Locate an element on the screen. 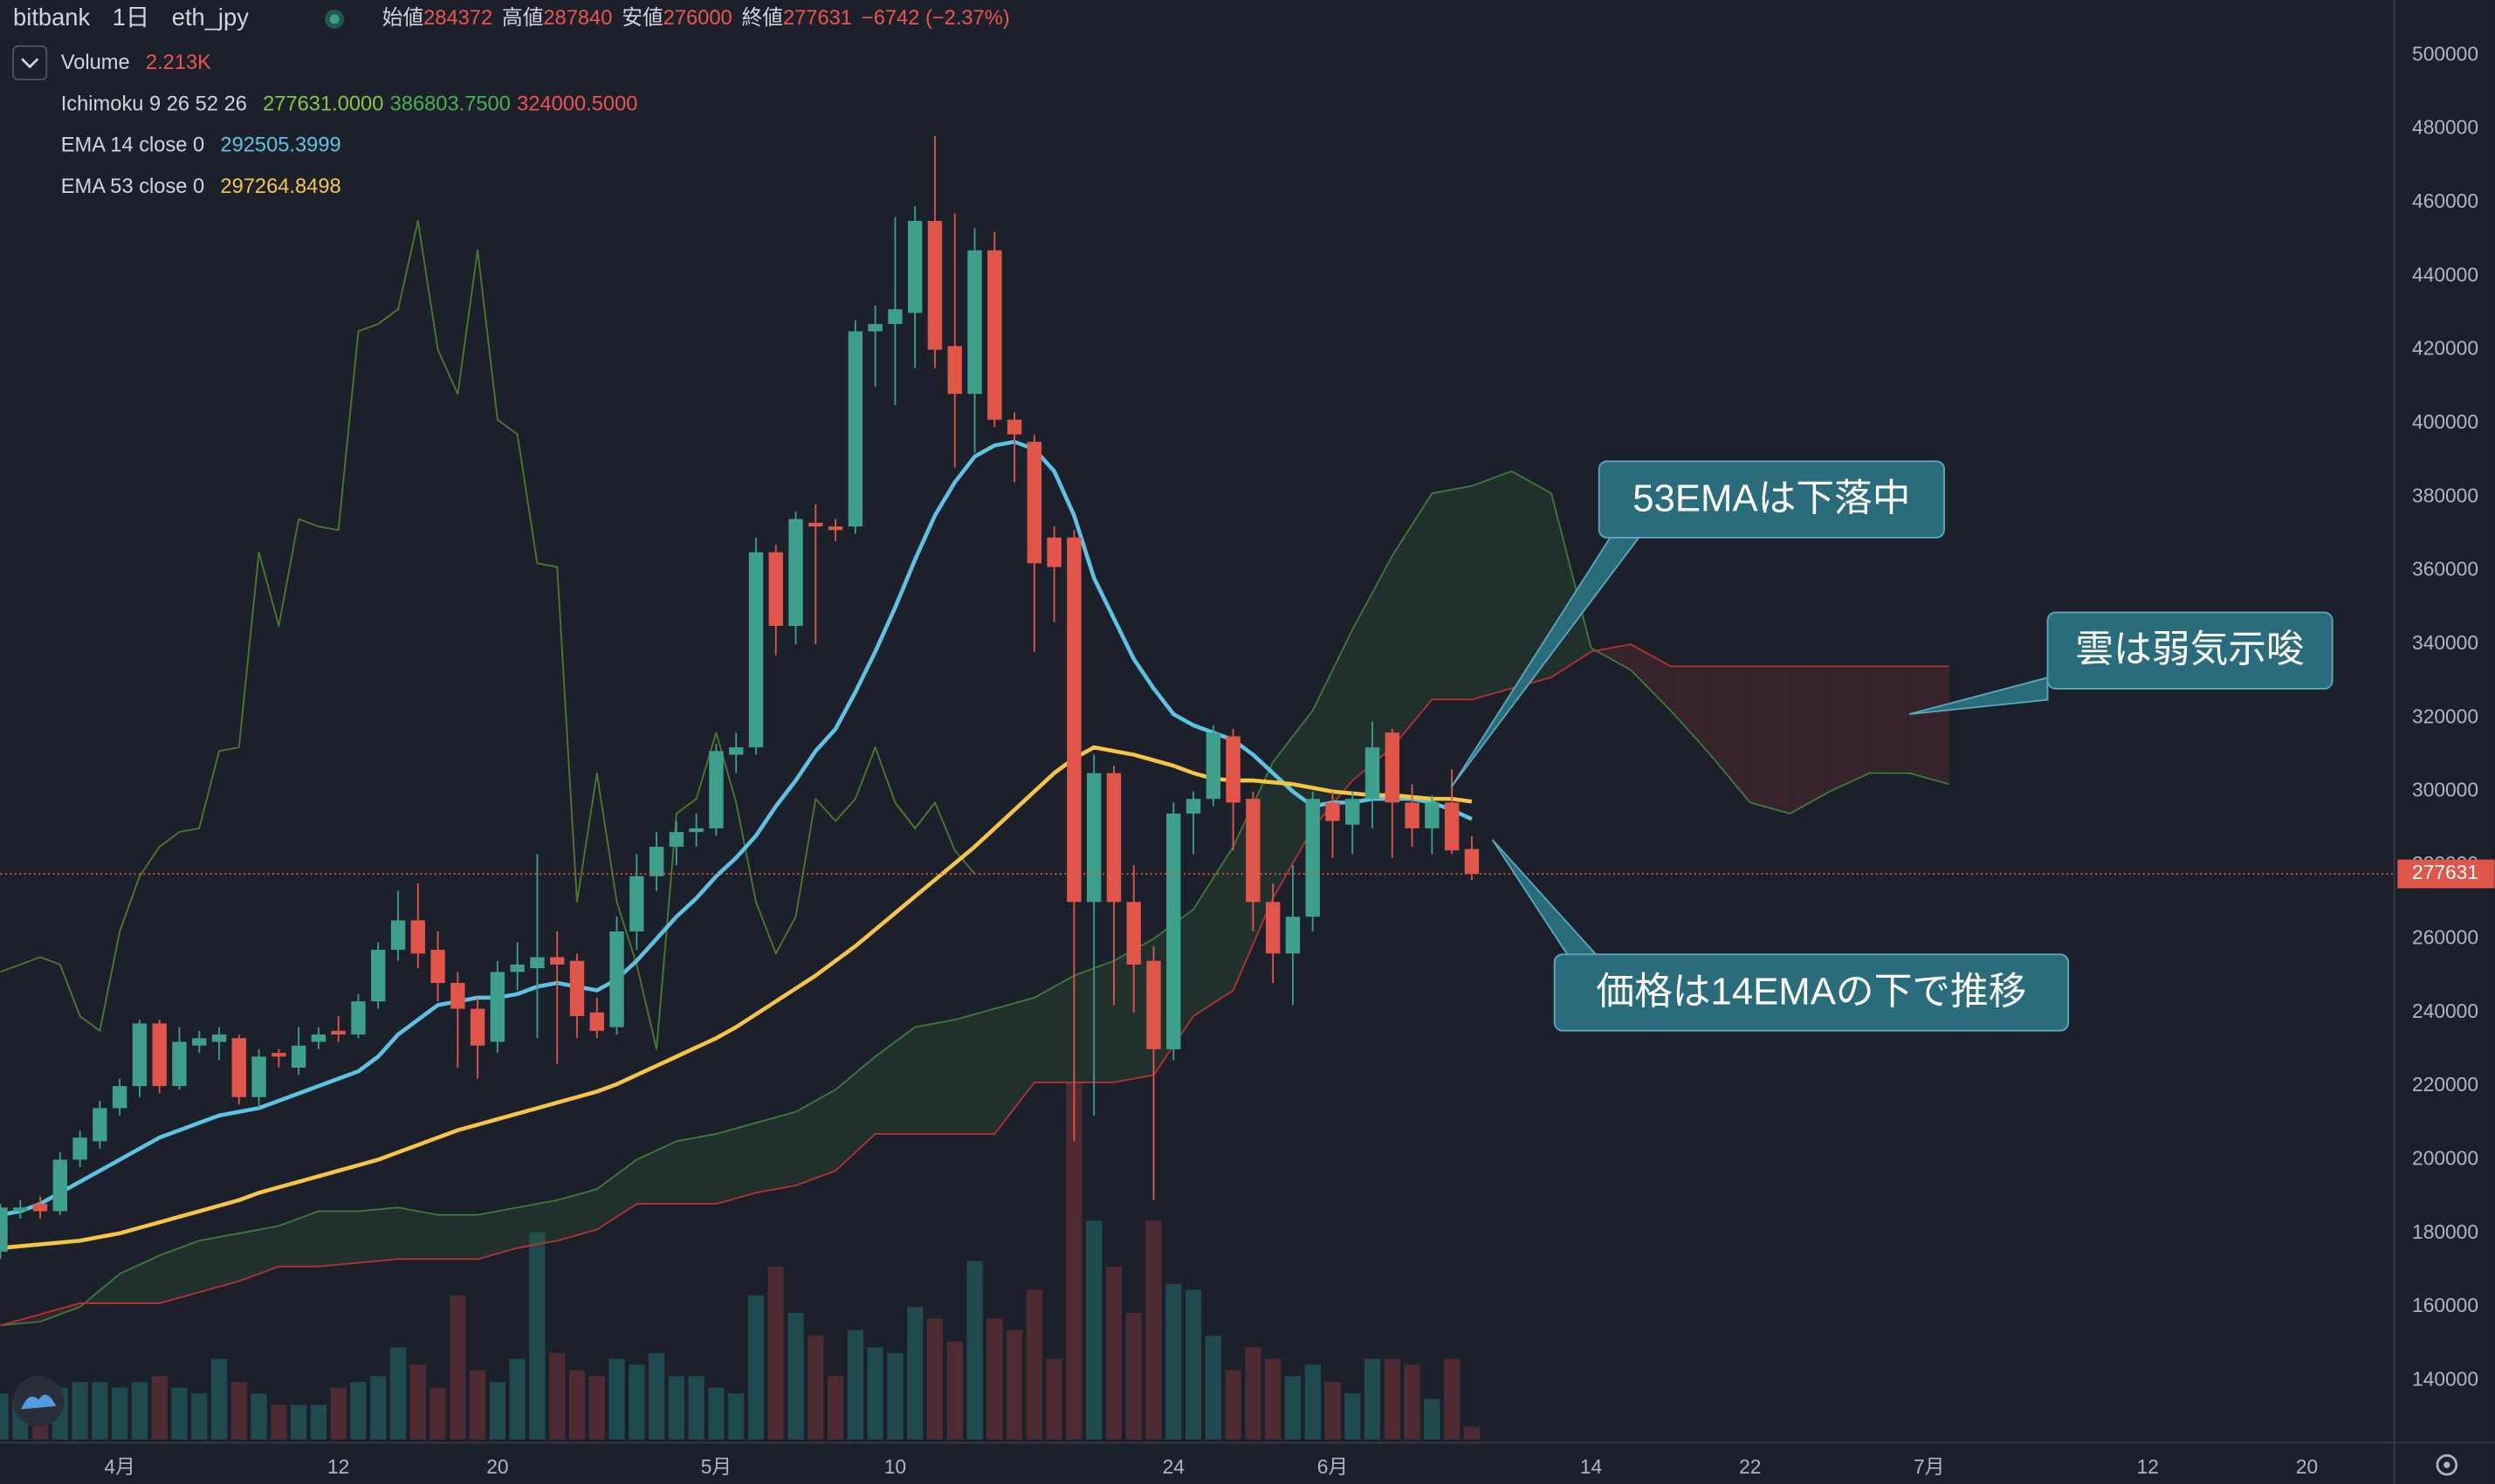 This screenshot has height=1484, width=2495. last-price-label: 277631 is located at coordinates (2445, 872).